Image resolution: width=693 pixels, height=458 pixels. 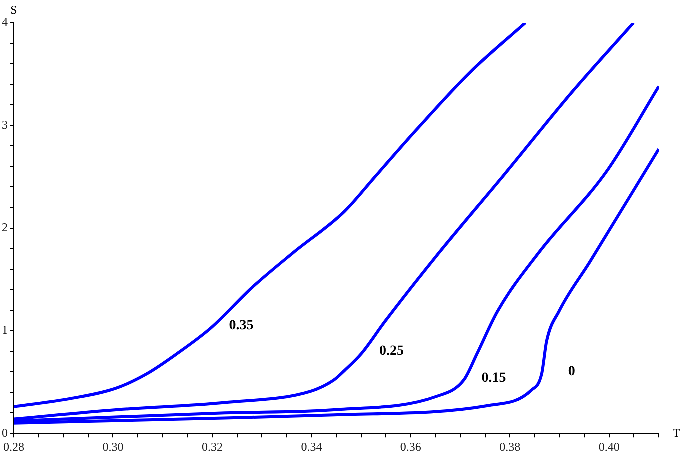 What do you see at coordinates (5, 22) in the screenshot?
I see `y-tick-label: 4` at bounding box center [5, 22].